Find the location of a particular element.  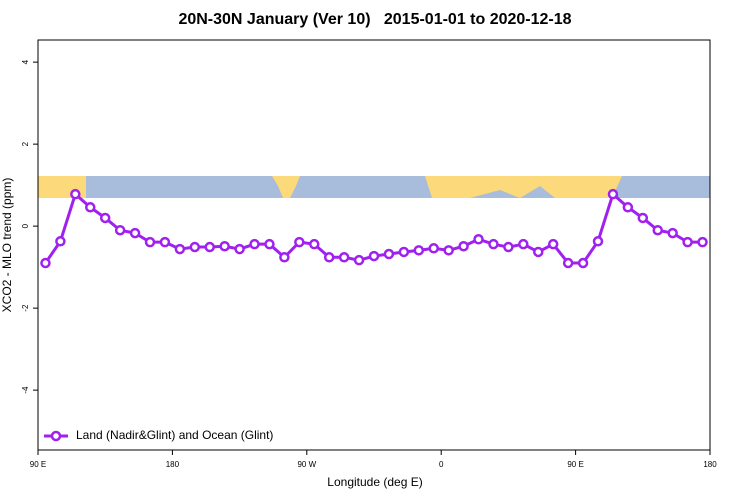

y-tick-label: 4 is located at coordinates (25, 61).